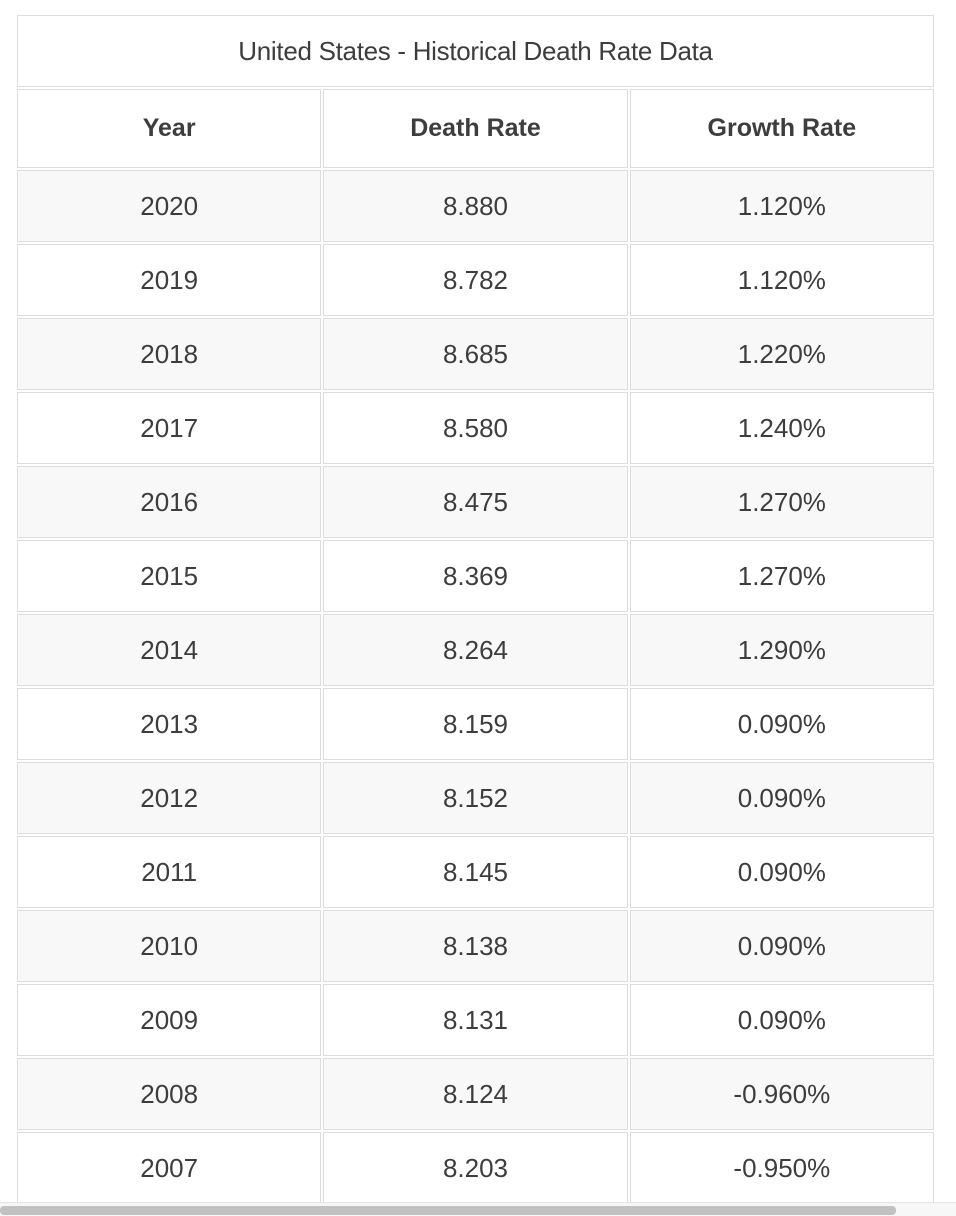  I want to click on growth-rate-cell: -0.960%, so click(781, 1094).